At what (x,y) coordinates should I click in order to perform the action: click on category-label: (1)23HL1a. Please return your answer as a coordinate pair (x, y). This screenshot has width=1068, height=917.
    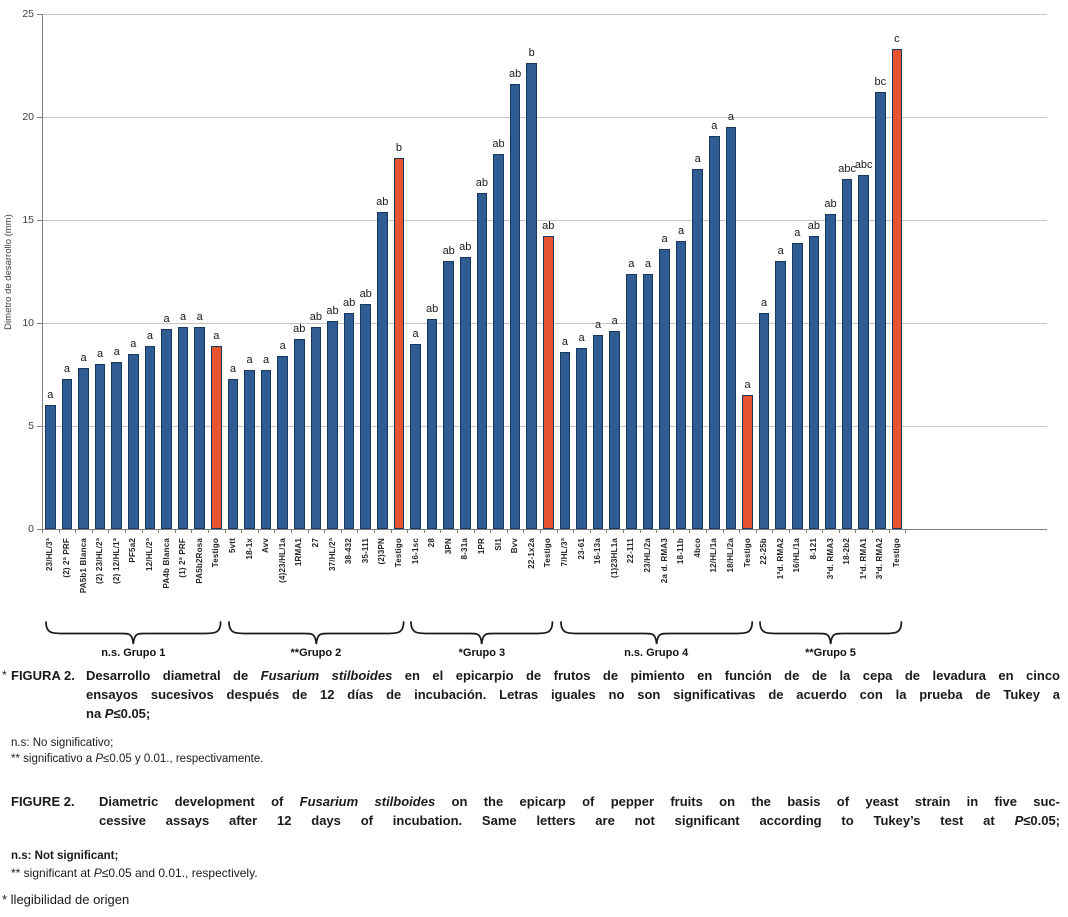
    Looking at the image, I should click on (614, 558).